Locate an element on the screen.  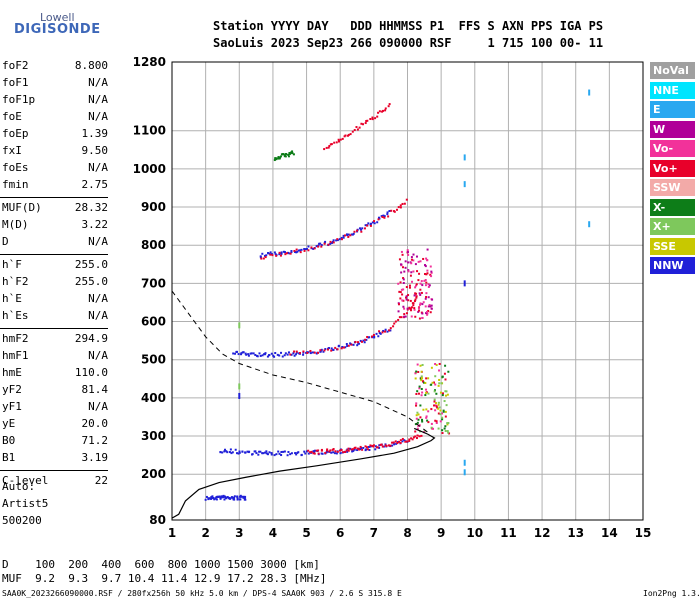
param-value-2: N/A is located at coordinates (98, 99).